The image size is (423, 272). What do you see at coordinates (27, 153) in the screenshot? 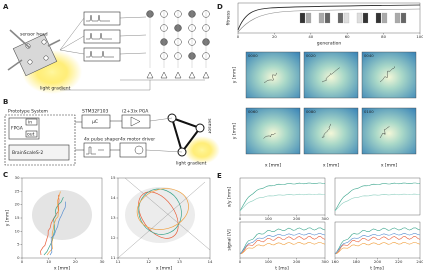
I see `label: BrainScaleS-2` at bounding box center [27, 153].